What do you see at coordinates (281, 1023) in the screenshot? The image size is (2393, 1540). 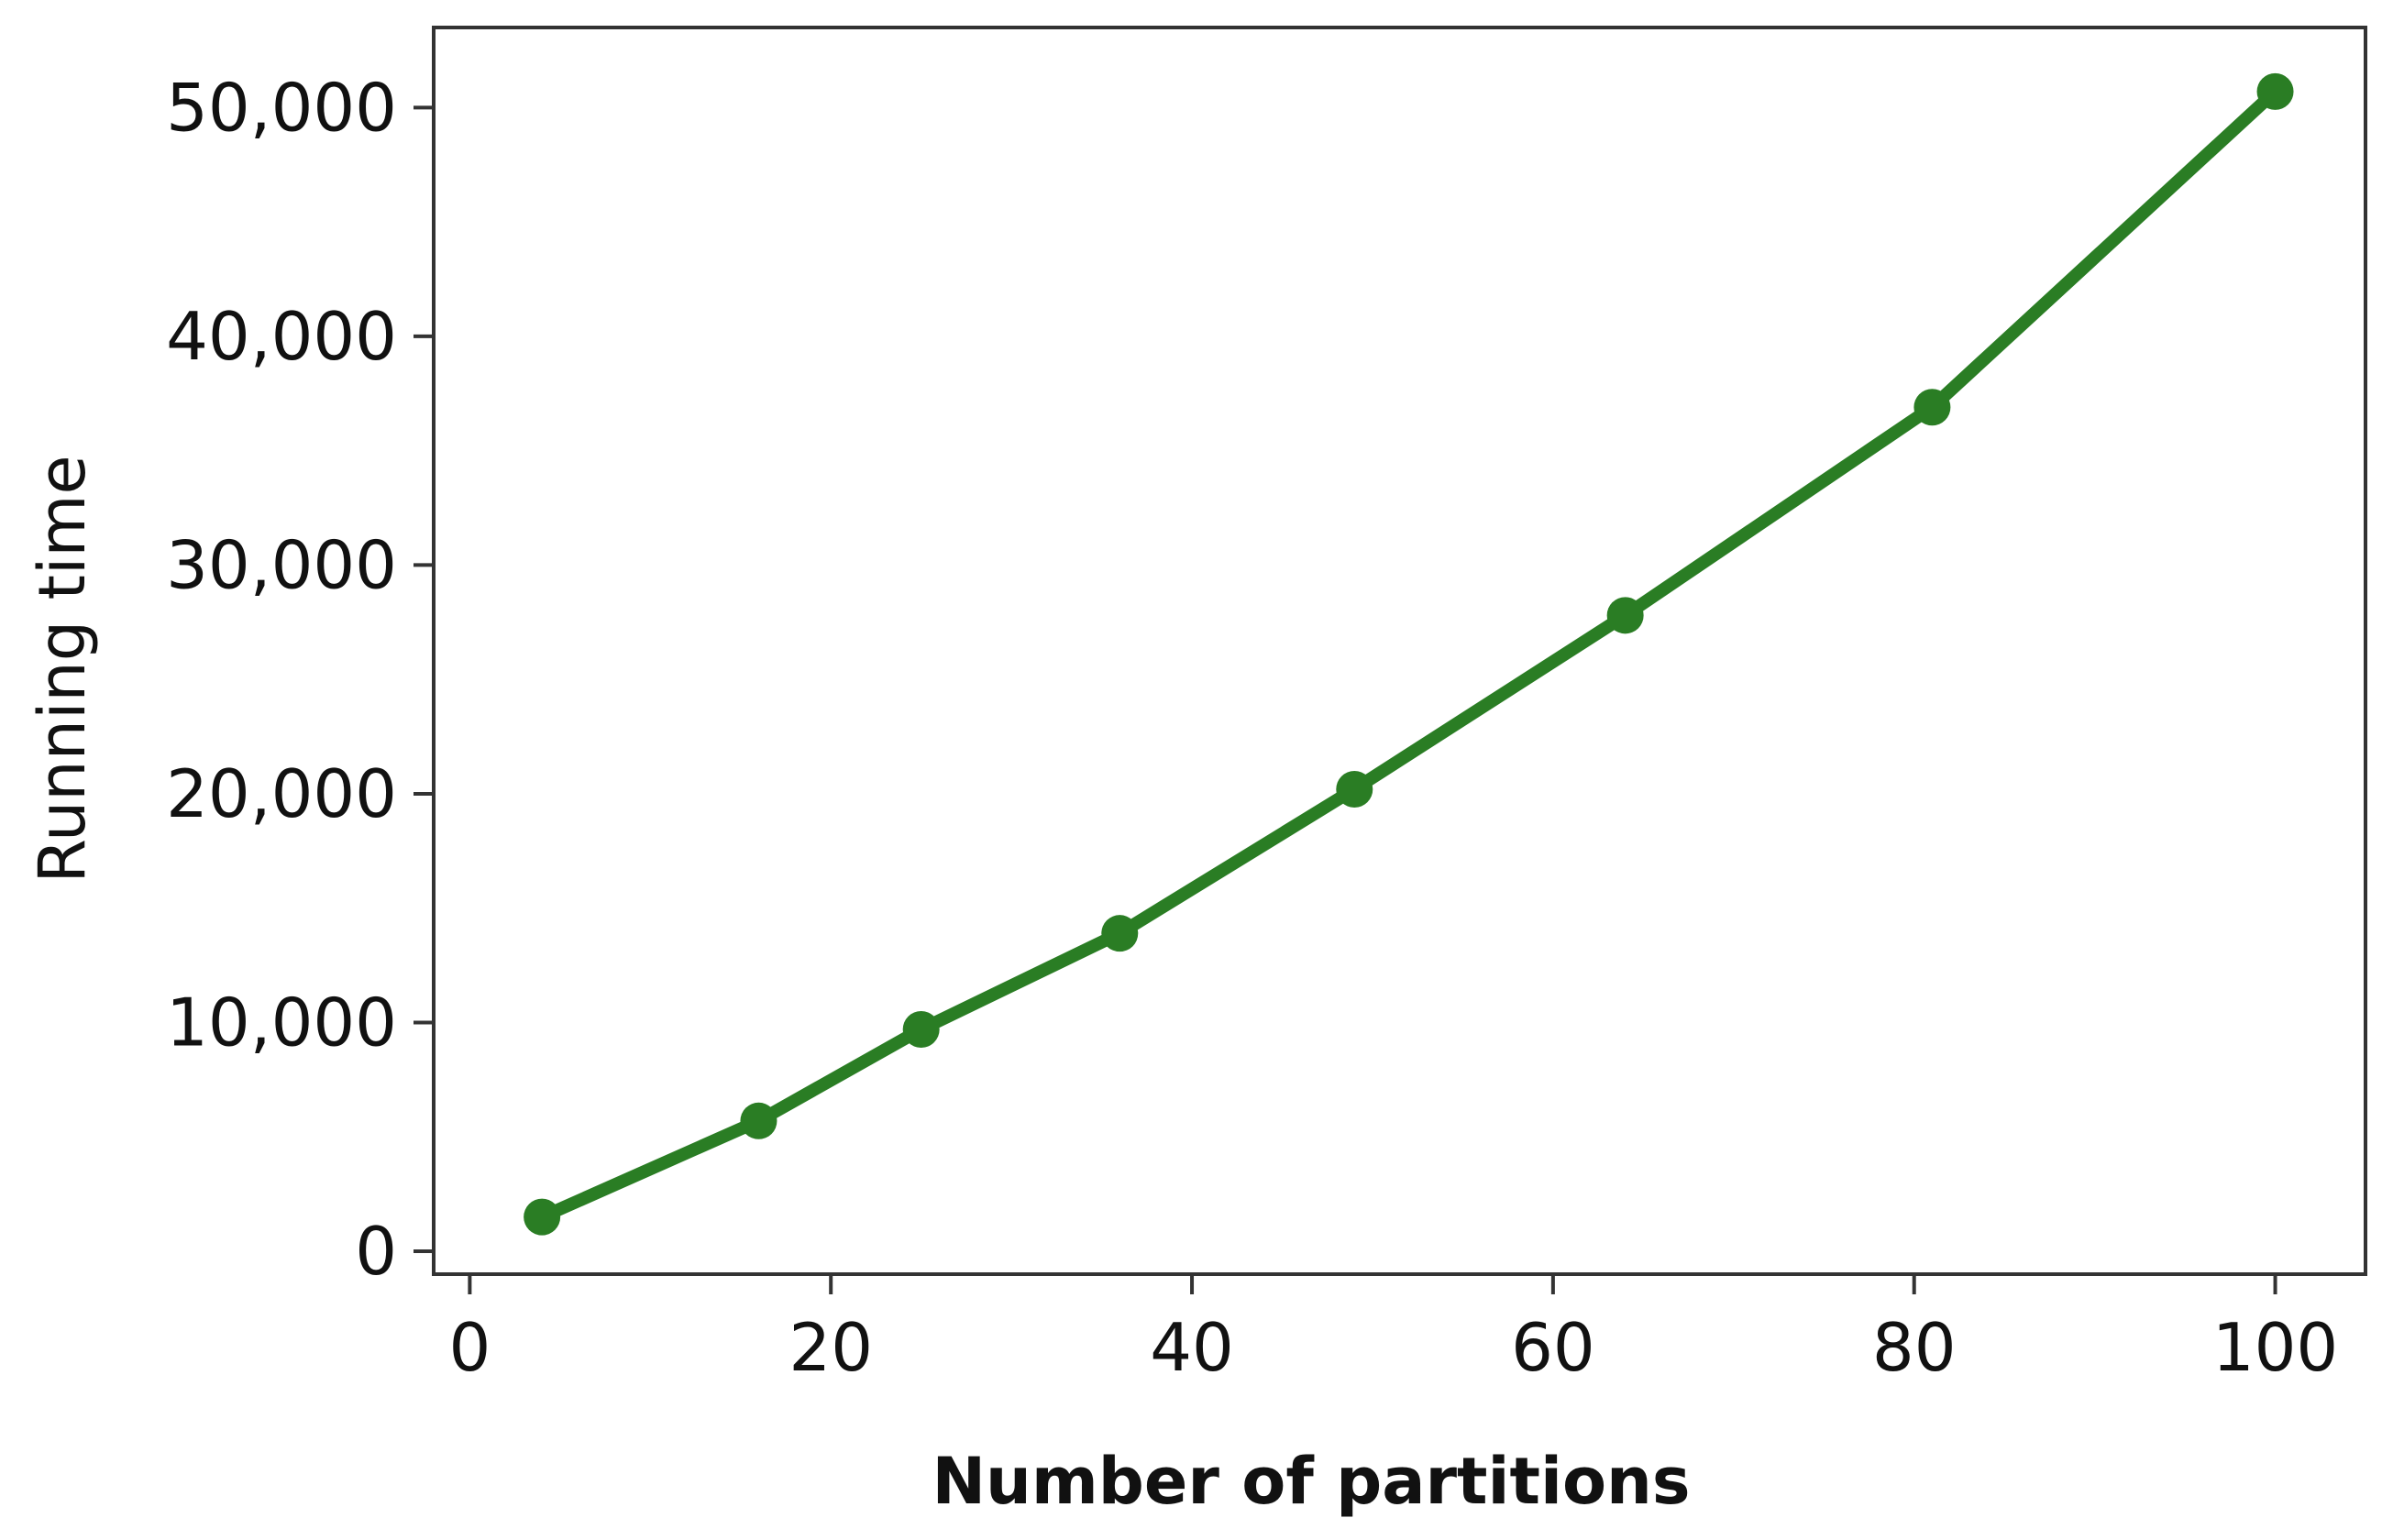 I see `y-tick-label: 10,000` at bounding box center [281, 1023].